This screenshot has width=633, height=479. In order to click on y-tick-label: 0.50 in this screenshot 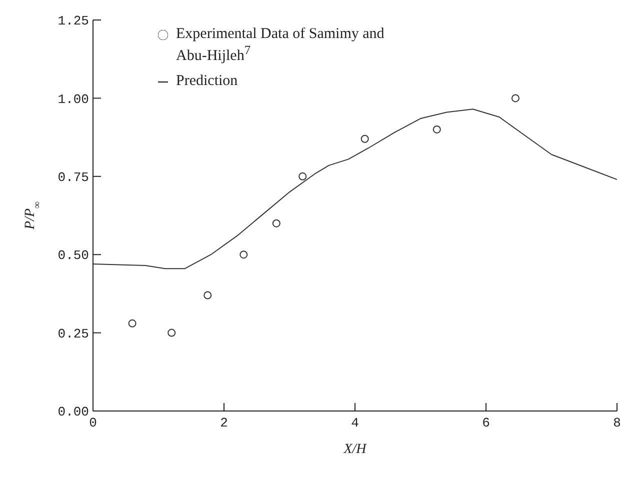, I will do `click(73, 256)`.